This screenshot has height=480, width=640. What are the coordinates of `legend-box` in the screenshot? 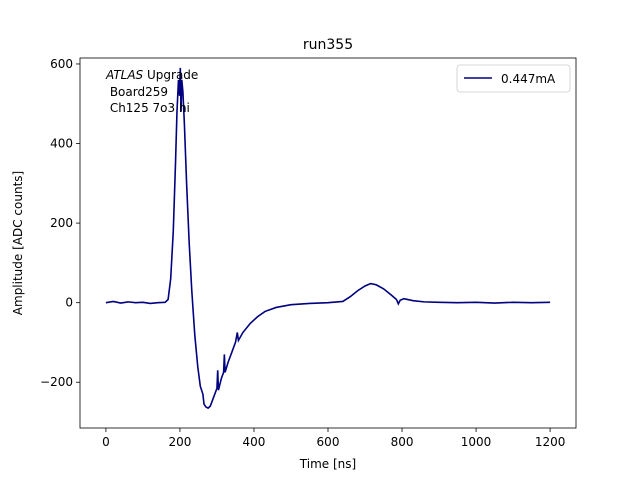 It's located at (513, 78).